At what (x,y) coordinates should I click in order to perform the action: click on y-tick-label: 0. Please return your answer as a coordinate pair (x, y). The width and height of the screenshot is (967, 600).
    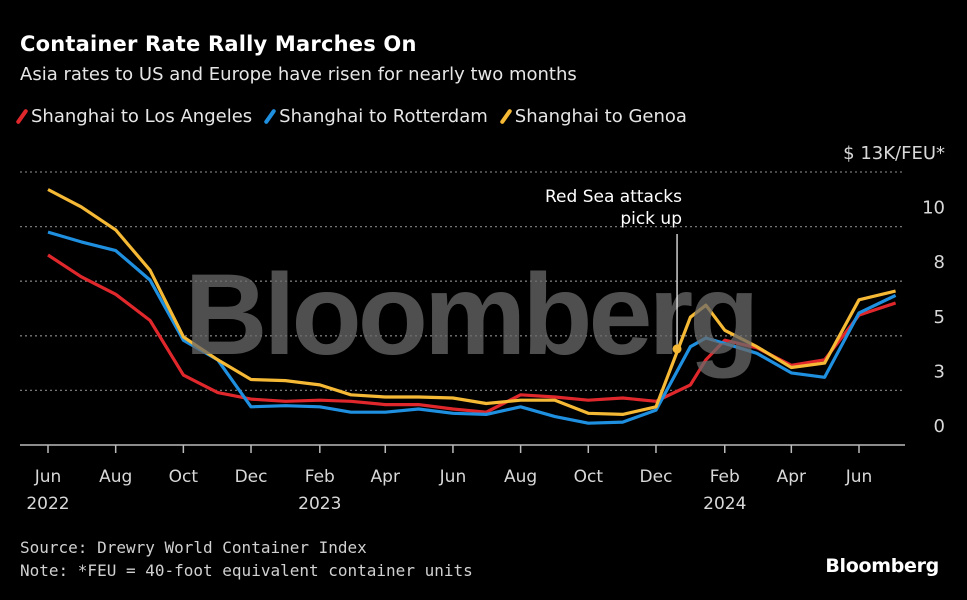
    Looking at the image, I should click on (939, 426).